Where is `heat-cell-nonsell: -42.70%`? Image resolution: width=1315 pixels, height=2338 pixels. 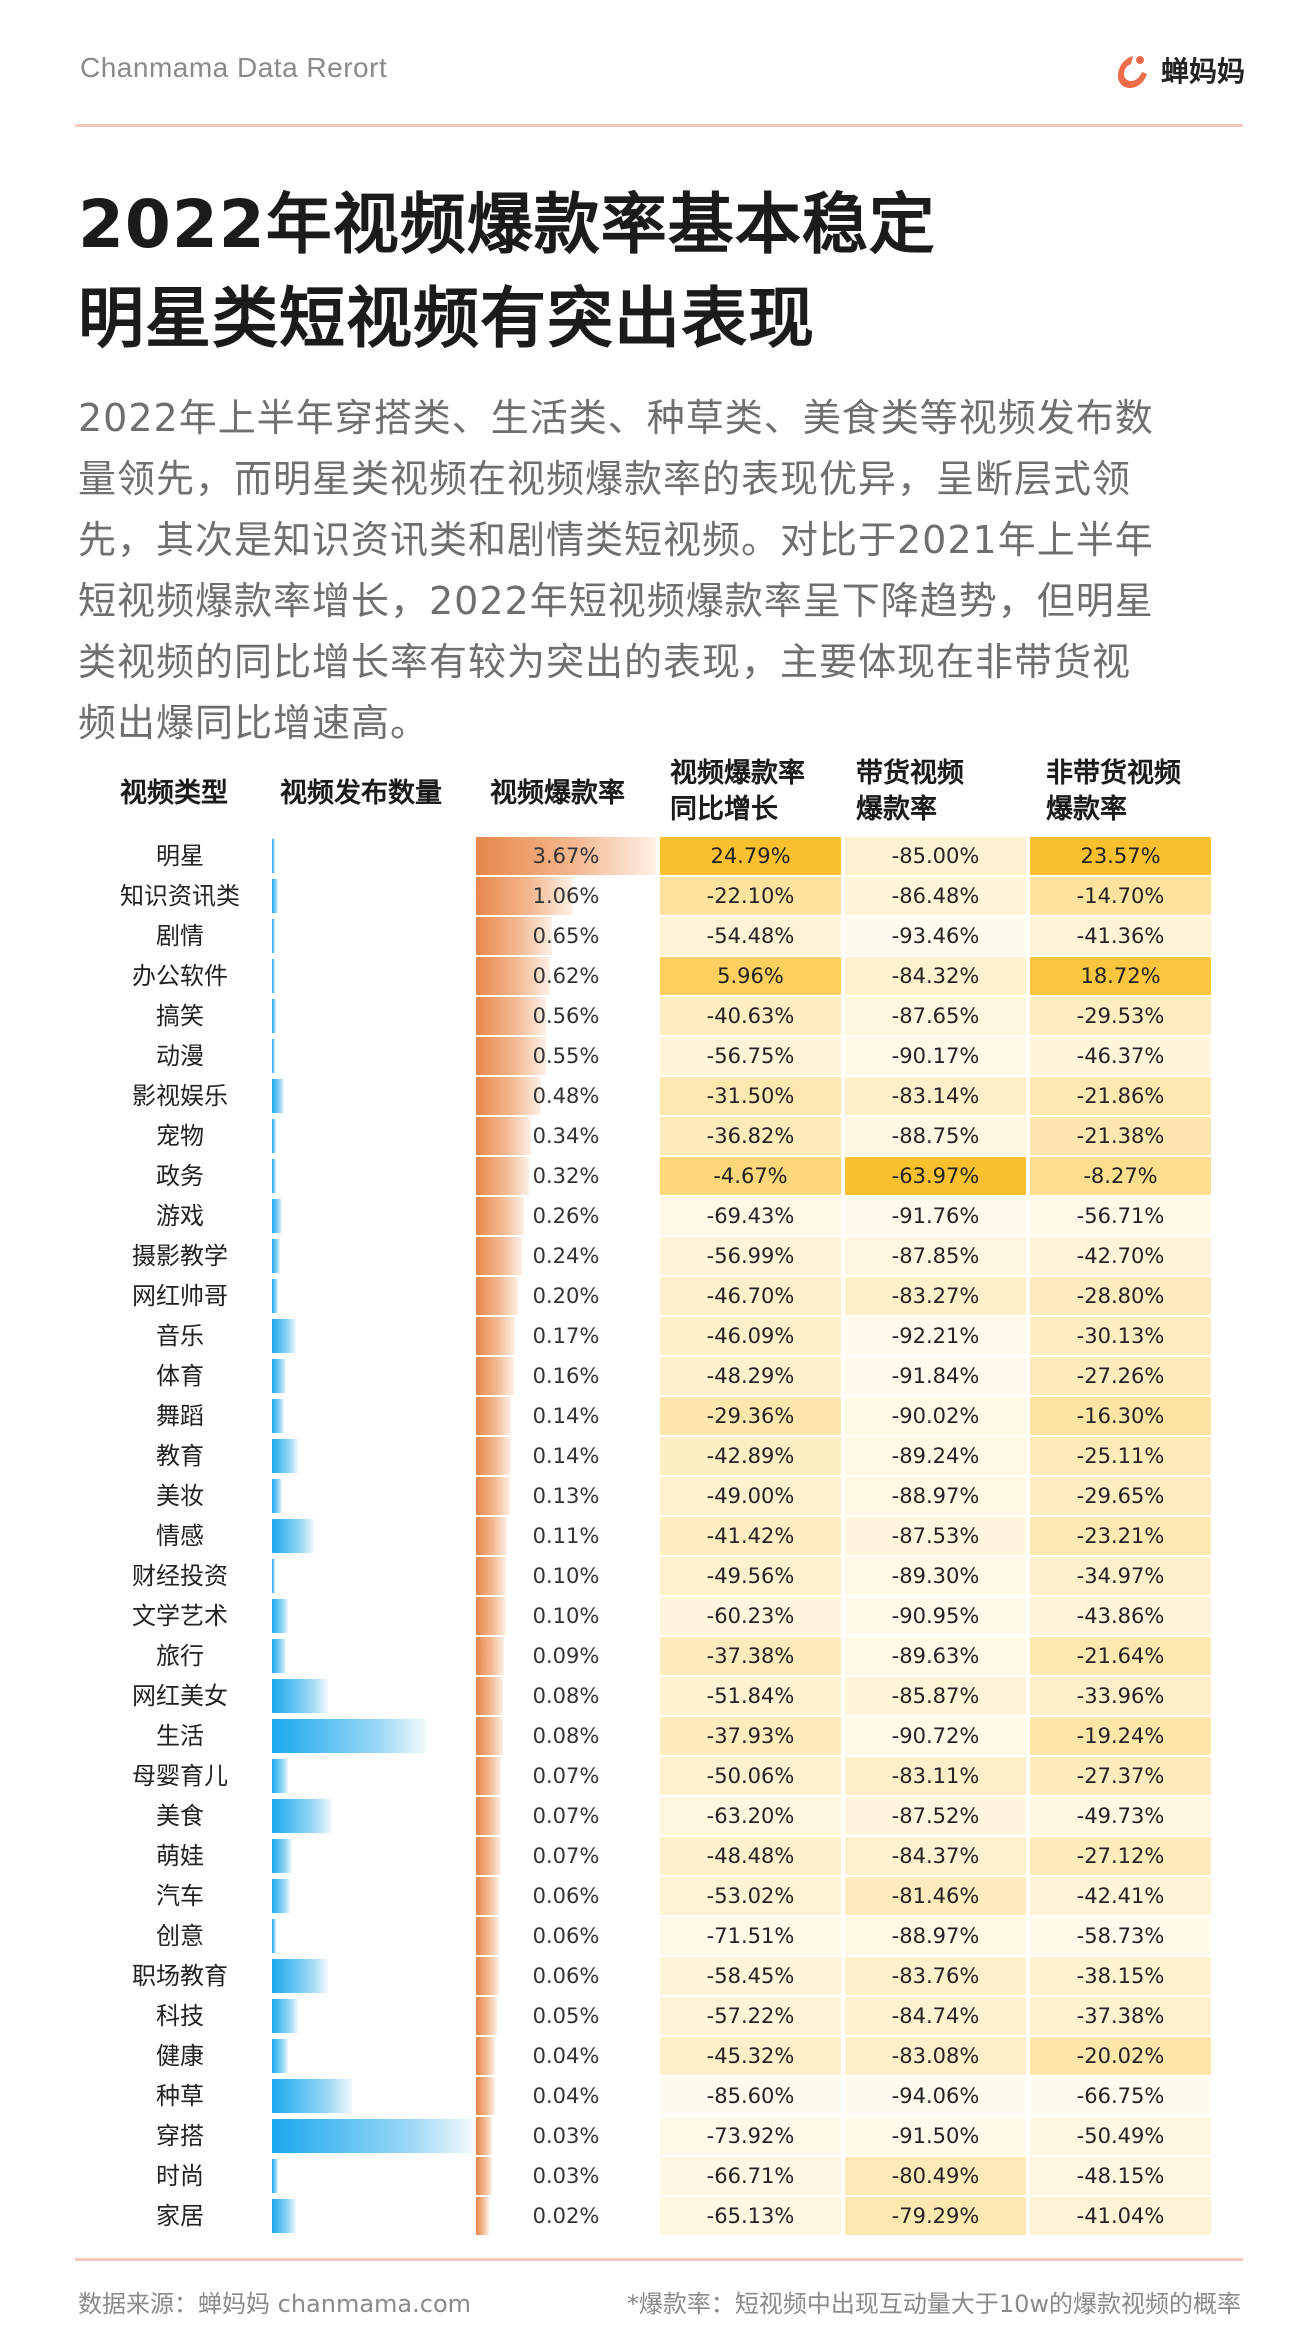 heat-cell-nonsell: -42.70% is located at coordinates (1120, 1256).